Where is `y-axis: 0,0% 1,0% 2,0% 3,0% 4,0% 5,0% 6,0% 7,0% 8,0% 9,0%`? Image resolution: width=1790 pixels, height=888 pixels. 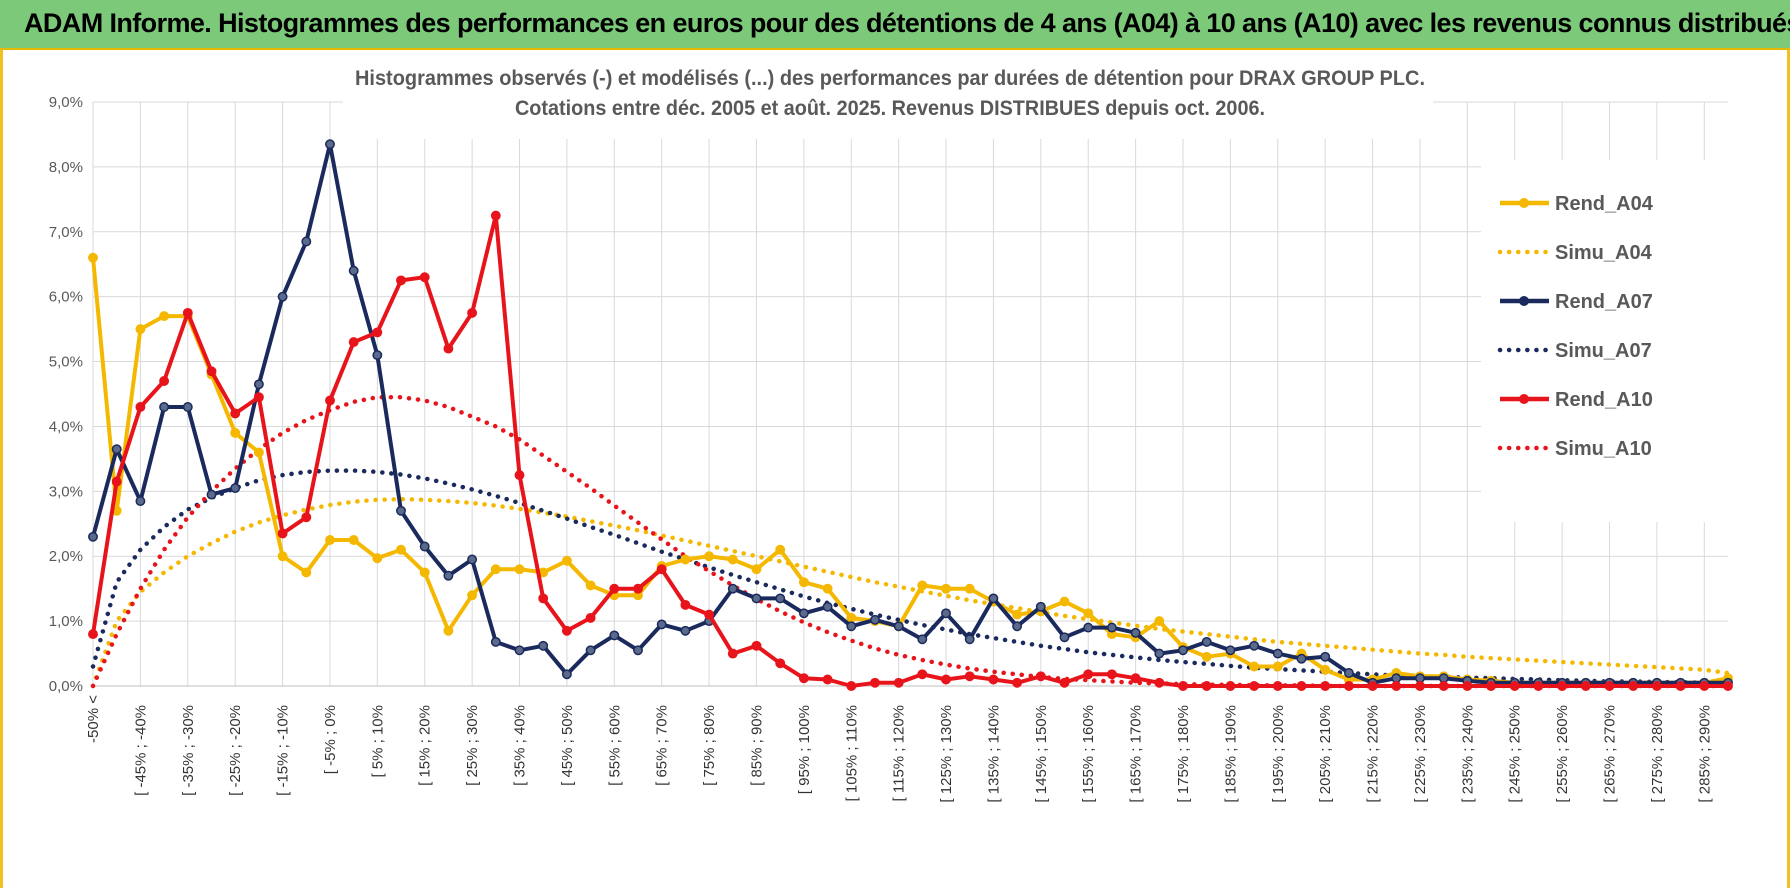
y-axis: 0,0% 1,0% 2,0% 3,0% 4,0% 5,0% 6,0% 7,0% 8,0% 9,0% is located at coordinates (66, 394).